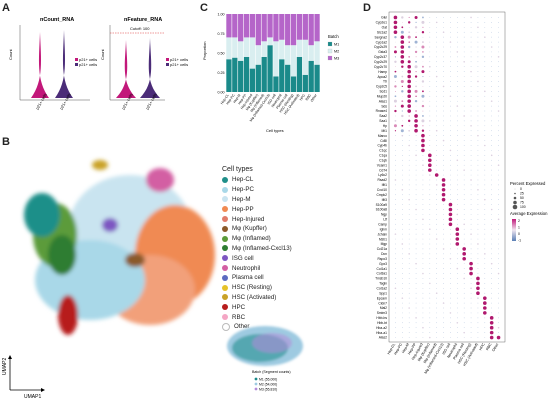 The image size is (550, 400). Describe the element at coordinates (367, 8) in the screenshot. I see `panel-label-d: D` at that location.